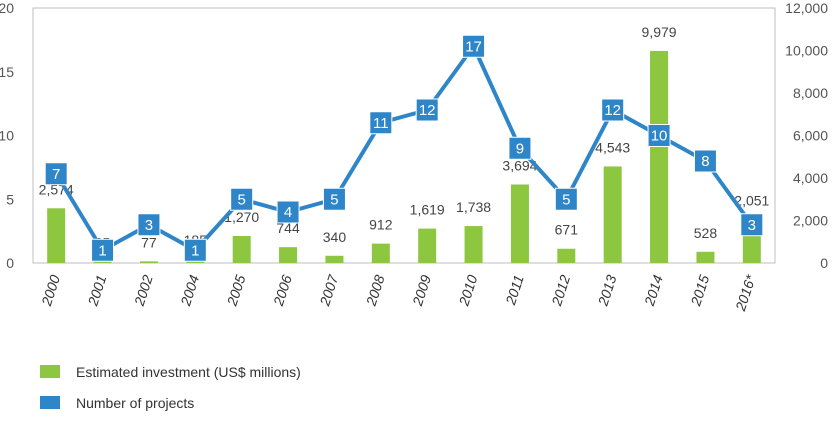 The width and height of the screenshot is (838, 427). I want to click on investment-bar-label: 9,979, so click(659, 32).